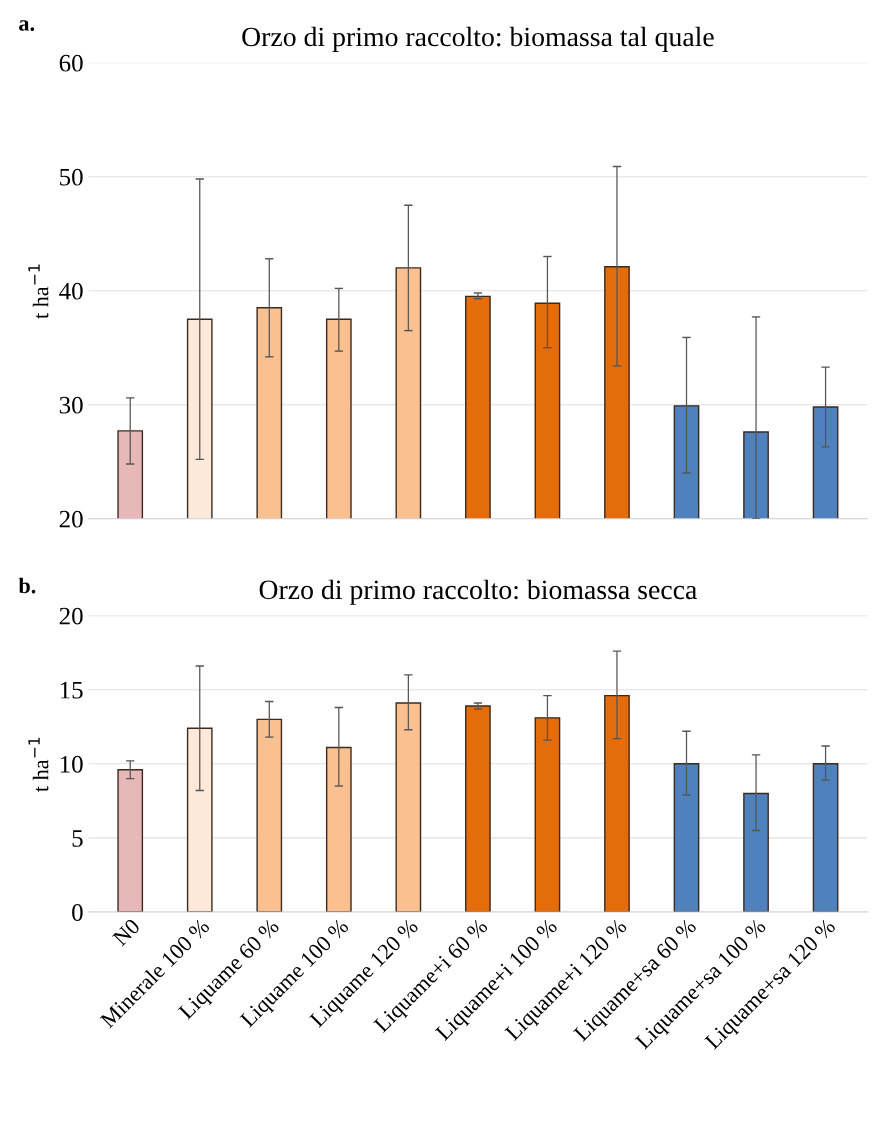 This screenshot has height=1140, width=885. Describe the element at coordinates (71, 177) in the screenshot. I see `y-tick-label: 50` at that location.